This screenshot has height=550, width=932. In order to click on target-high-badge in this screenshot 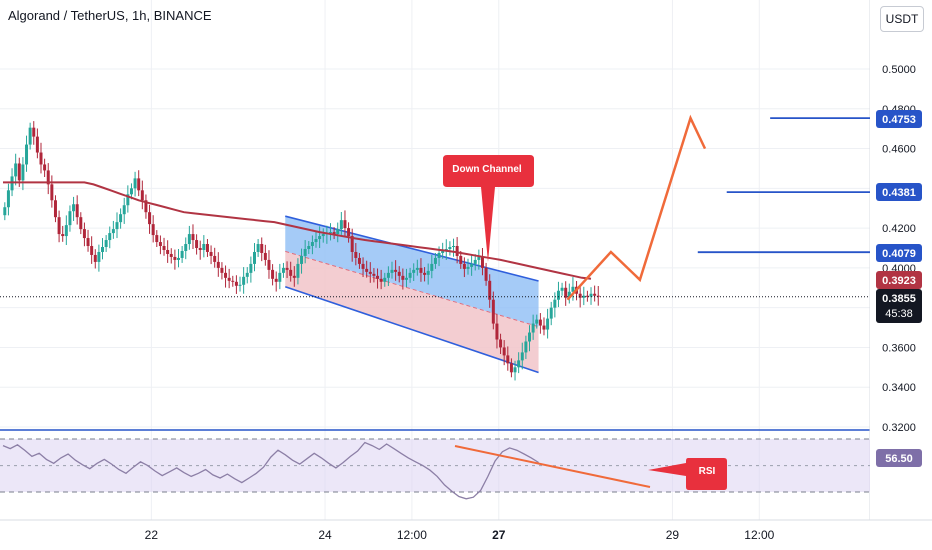, I will do `click(899, 119)`.